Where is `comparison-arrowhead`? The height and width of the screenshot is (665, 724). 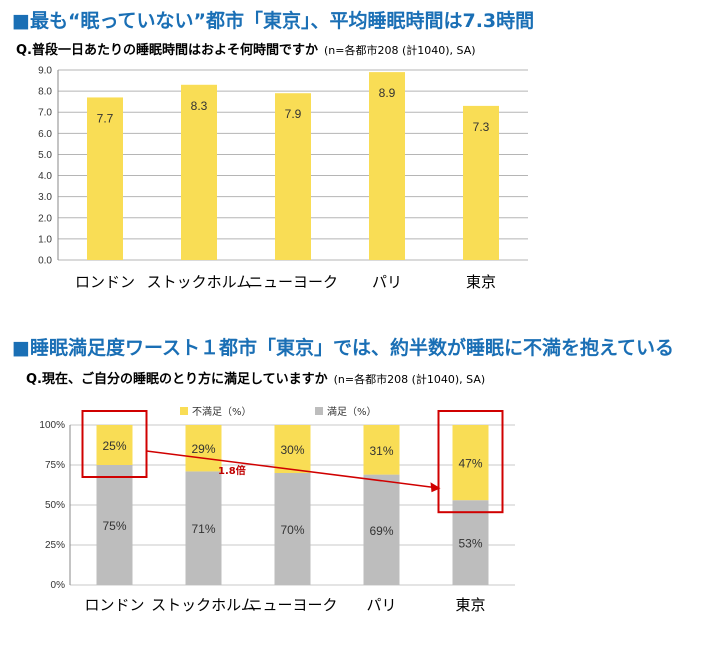 comparison-arrowhead is located at coordinates (435, 487).